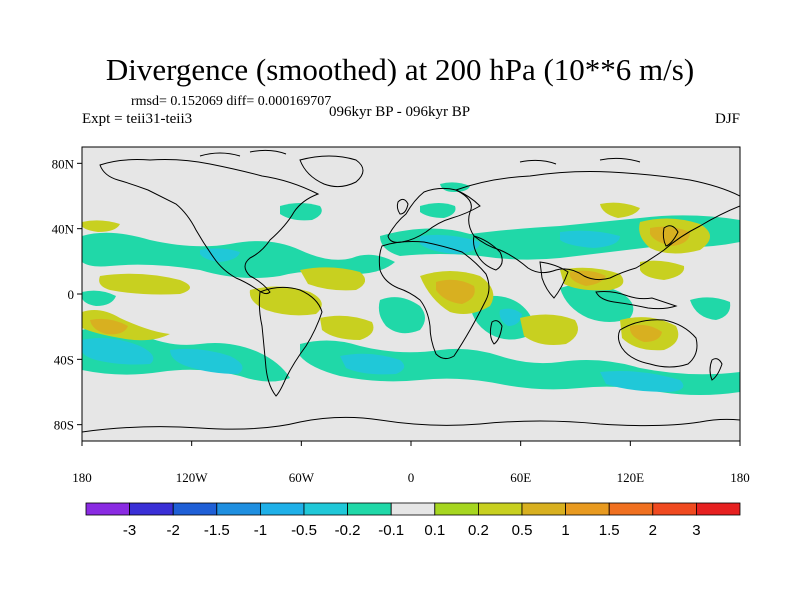  I want to click on europe-coastline, so click(434, 215).